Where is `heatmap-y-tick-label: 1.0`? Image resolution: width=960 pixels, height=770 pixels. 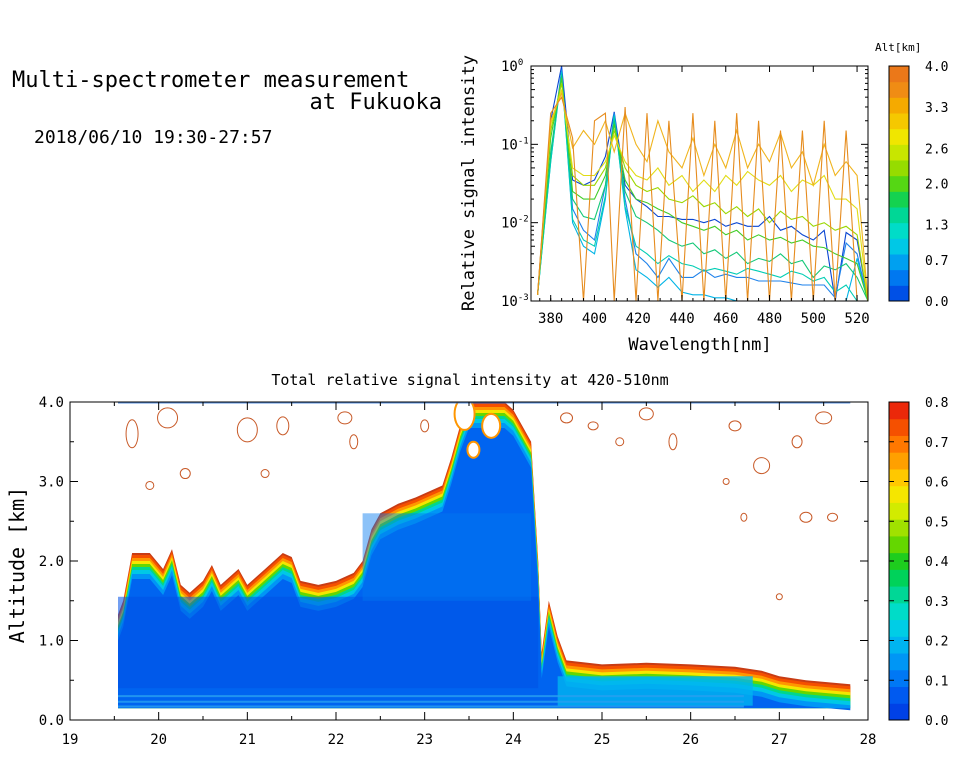 heatmap-y-tick-label: 1.0 is located at coordinates (51, 642).